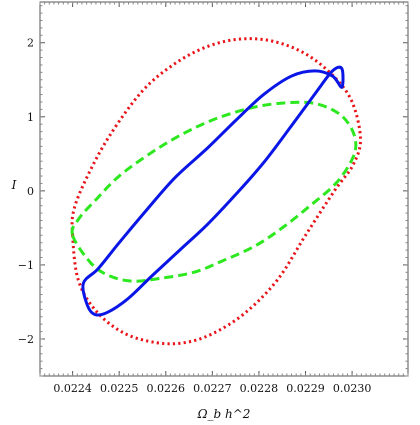 Image resolution: width=420 pixels, height=425 pixels. What do you see at coordinates (119, 388) in the screenshot?
I see `x-tick-label: 0.0225` at bounding box center [119, 388].